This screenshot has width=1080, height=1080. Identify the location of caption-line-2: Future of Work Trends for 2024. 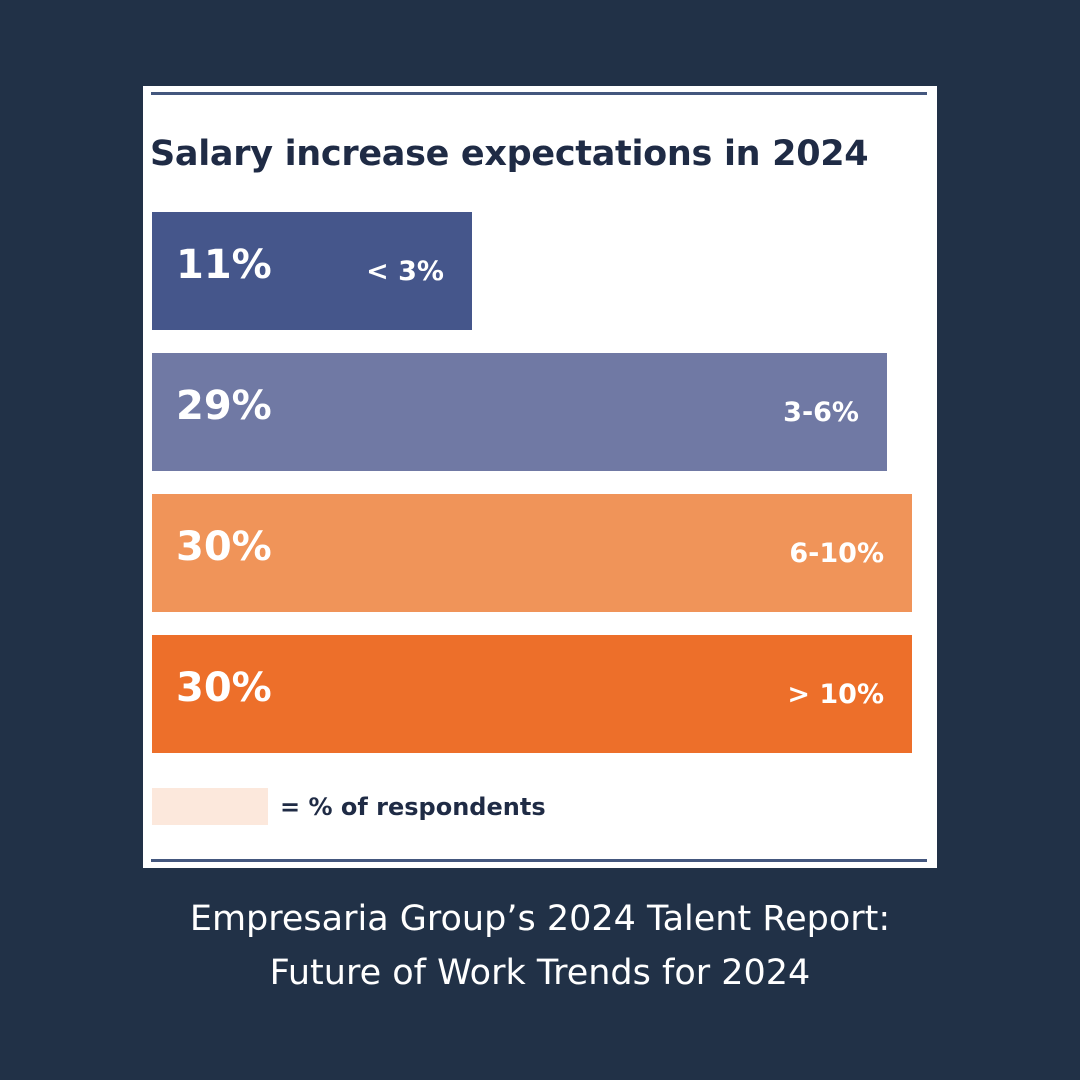
(540, 973).